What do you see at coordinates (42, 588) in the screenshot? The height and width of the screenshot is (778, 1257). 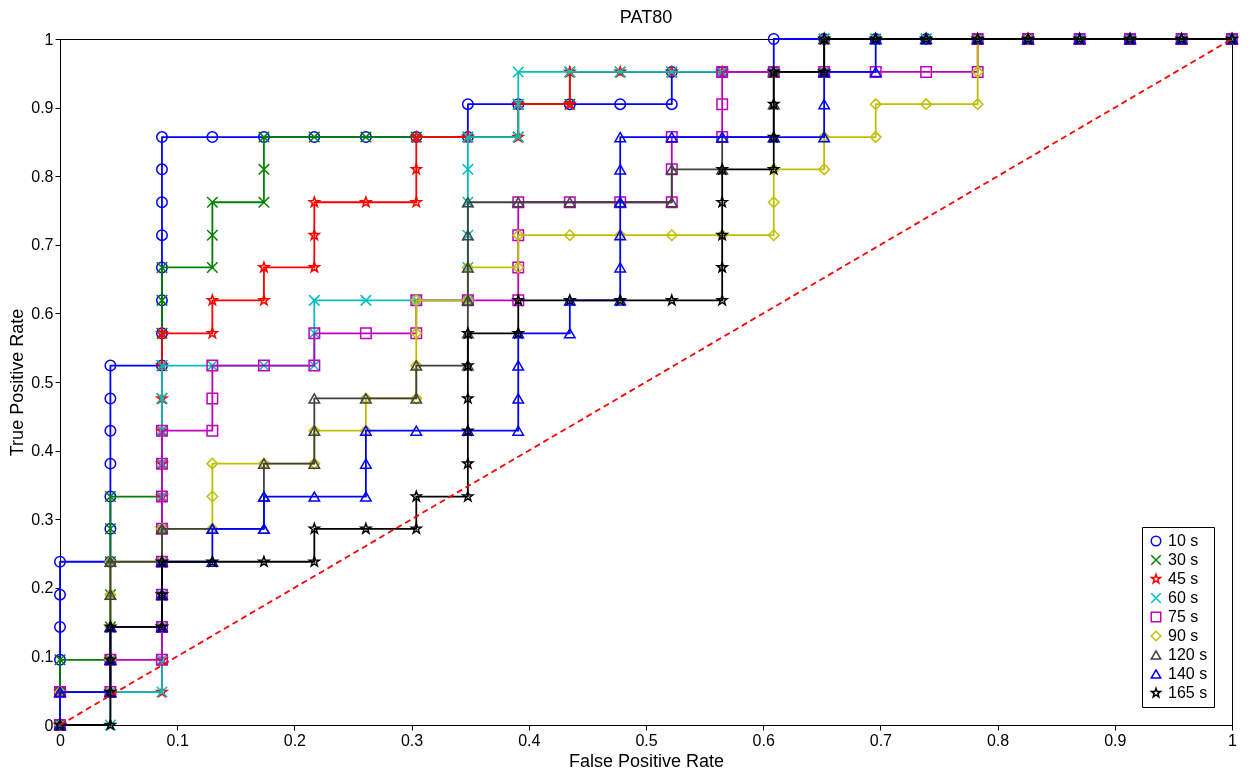 I see `y-tick-label: 0.2` at bounding box center [42, 588].